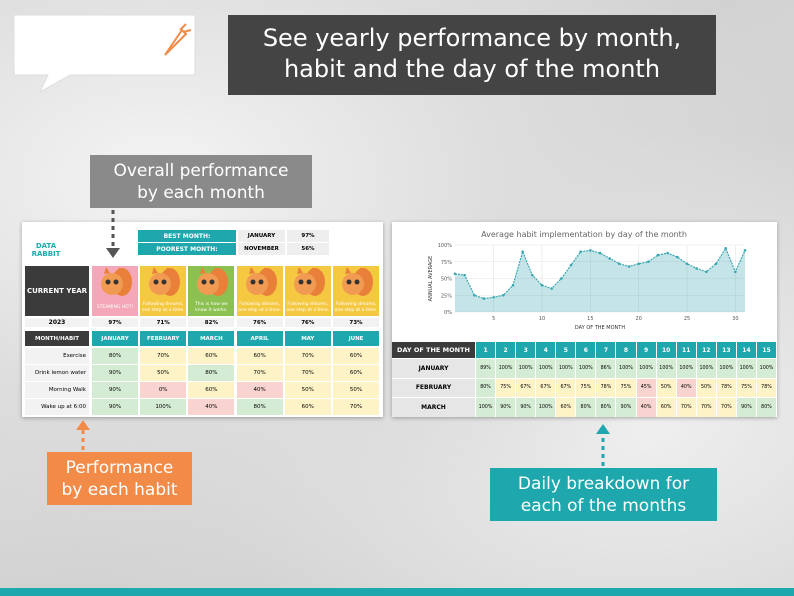  Describe the element at coordinates (115, 291) in the screenshot. I see `motivation-card: STEAMING HOT!` at that location.